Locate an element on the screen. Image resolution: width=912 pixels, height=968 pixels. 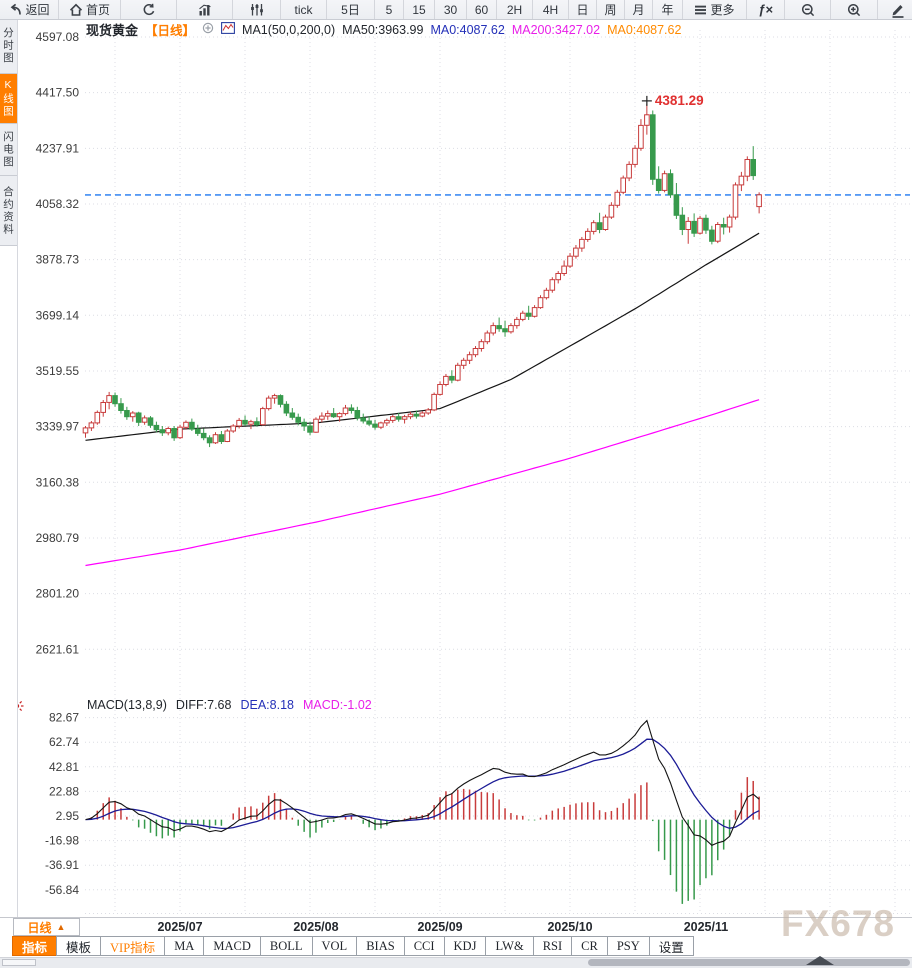
macd-dea: DEA:8.18 is located at coordinates (267, 705).